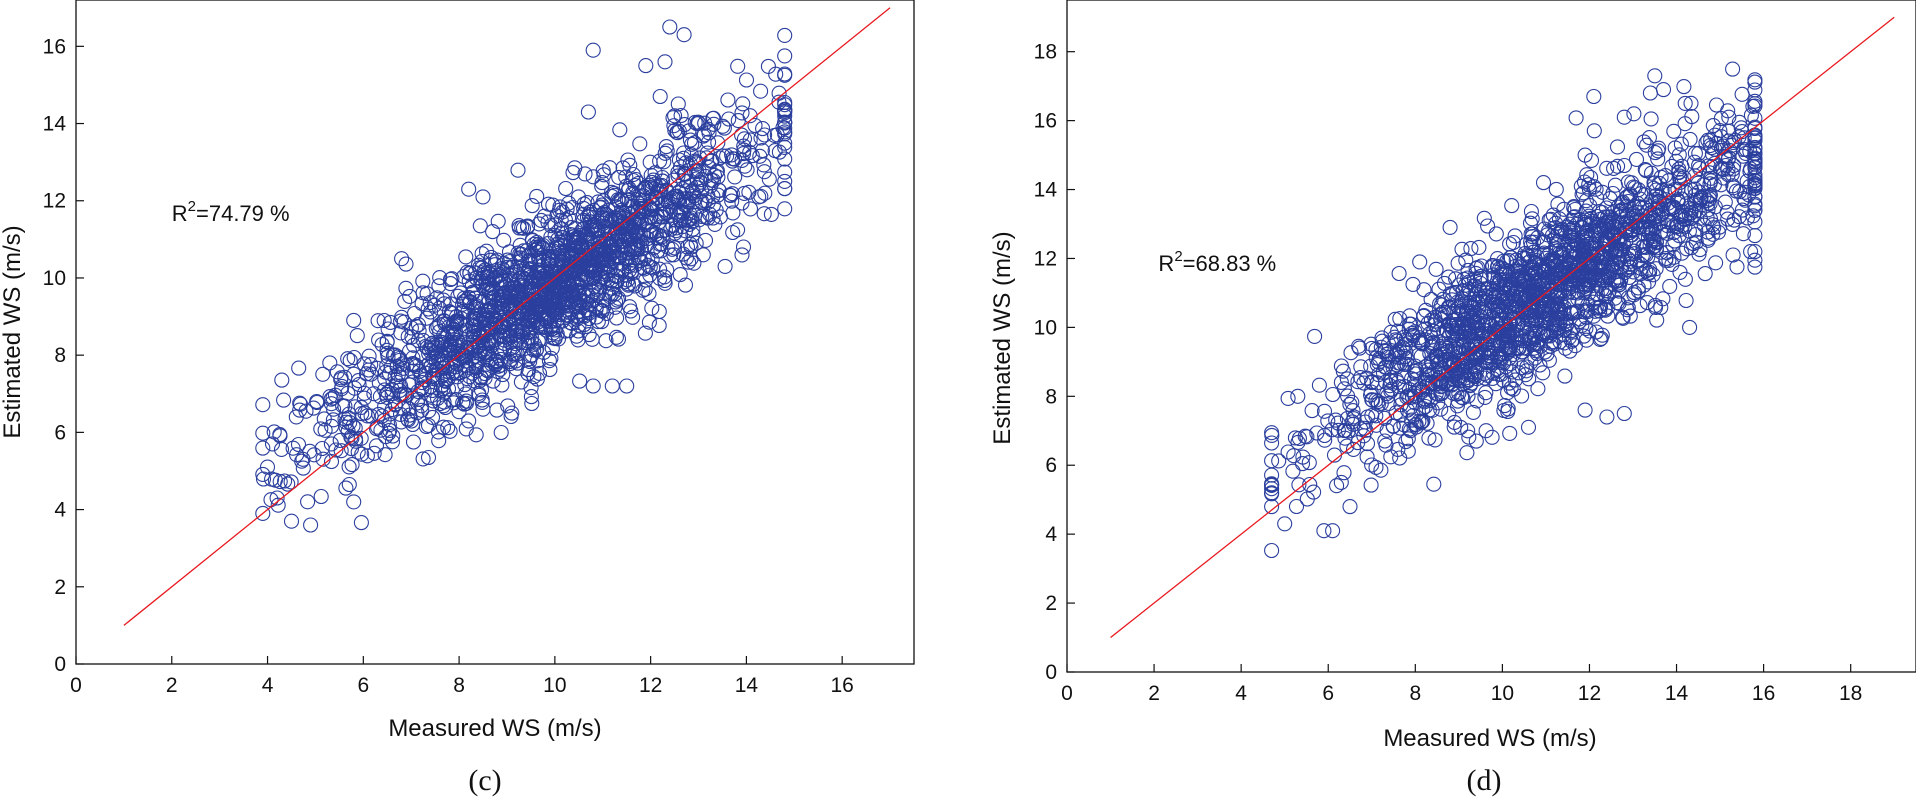 Image resolution: width=1916 pixels, height=802 pixels. I want to click on x-tick-label-d: 6, so click(1328, 693).